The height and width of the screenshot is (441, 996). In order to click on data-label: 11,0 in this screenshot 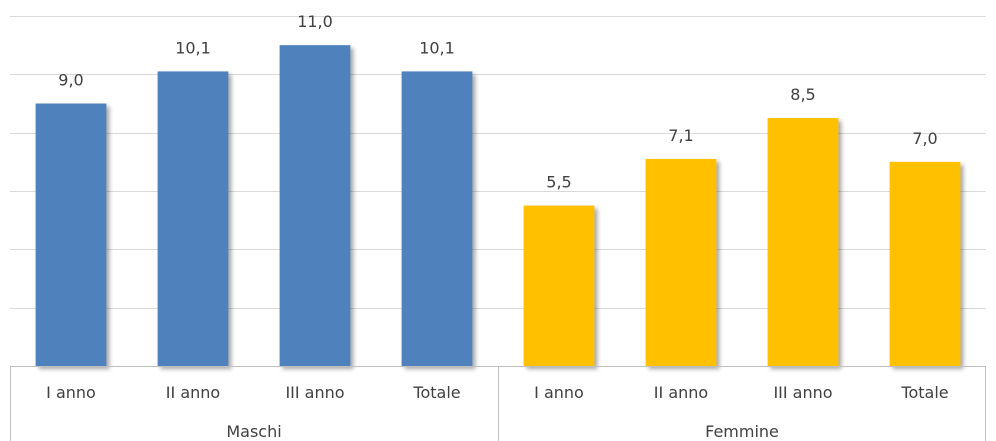, I will do `click(315, 21)`.